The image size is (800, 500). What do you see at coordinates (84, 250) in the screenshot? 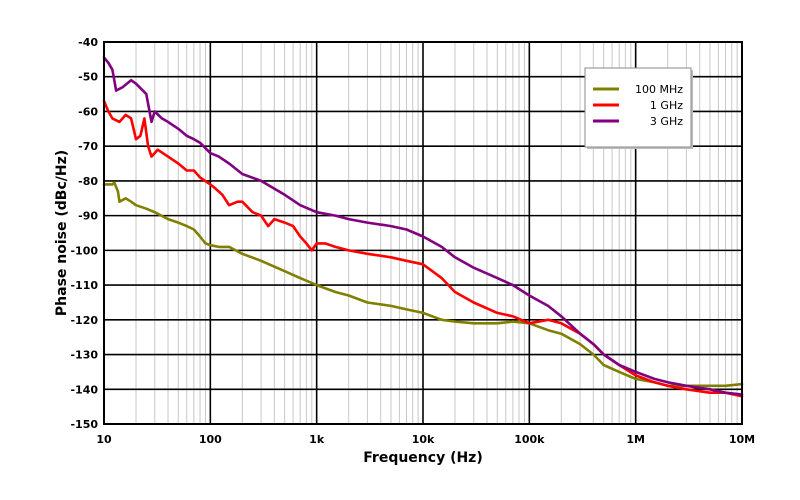
I see `y-tick-label: -100` at bounding box center [84, 250].